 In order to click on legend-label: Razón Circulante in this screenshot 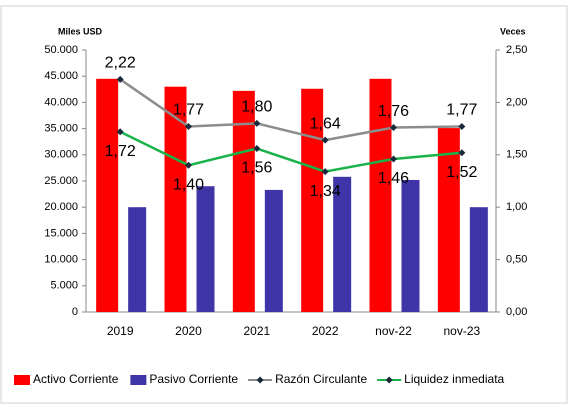, I will do `click(321, 379)`.